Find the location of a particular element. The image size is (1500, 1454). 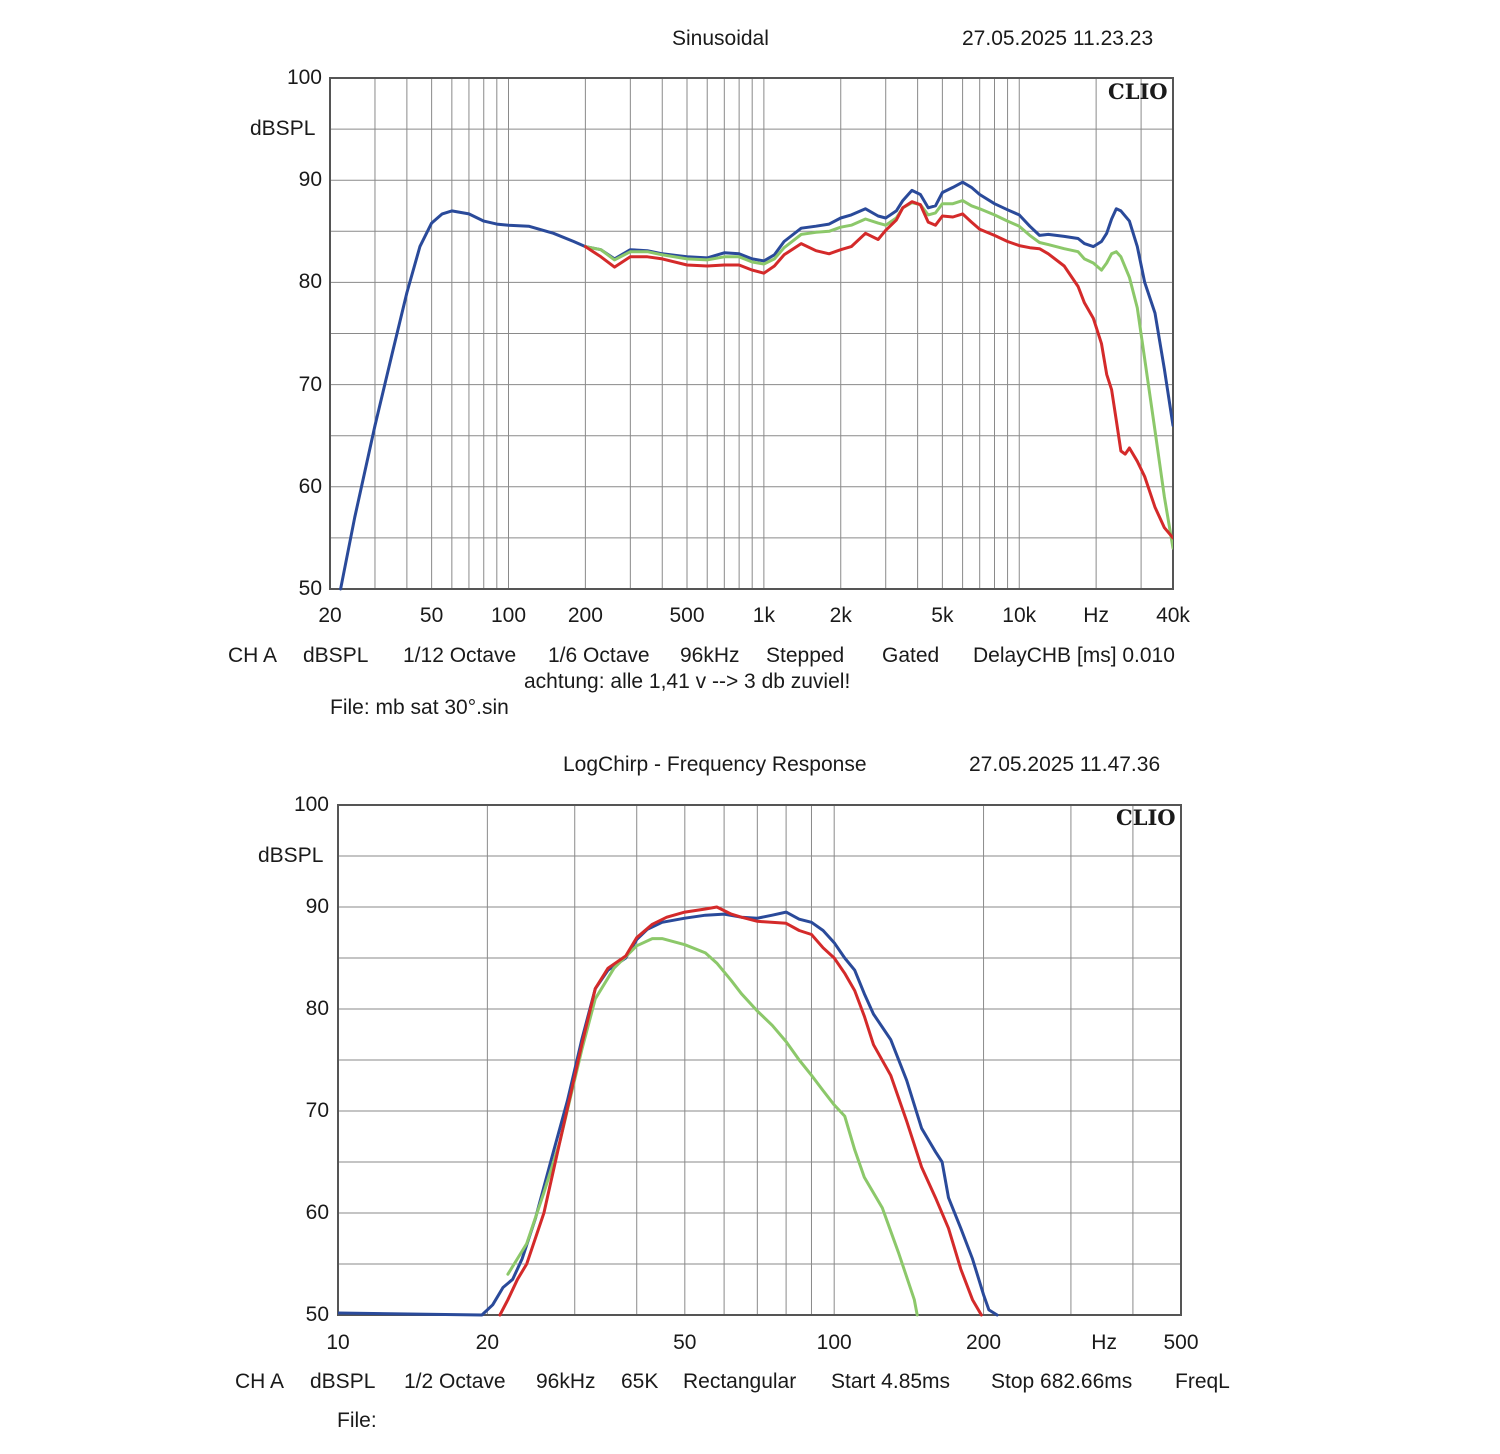

setting-mode: Stepped is located at coordinates (805, 655).